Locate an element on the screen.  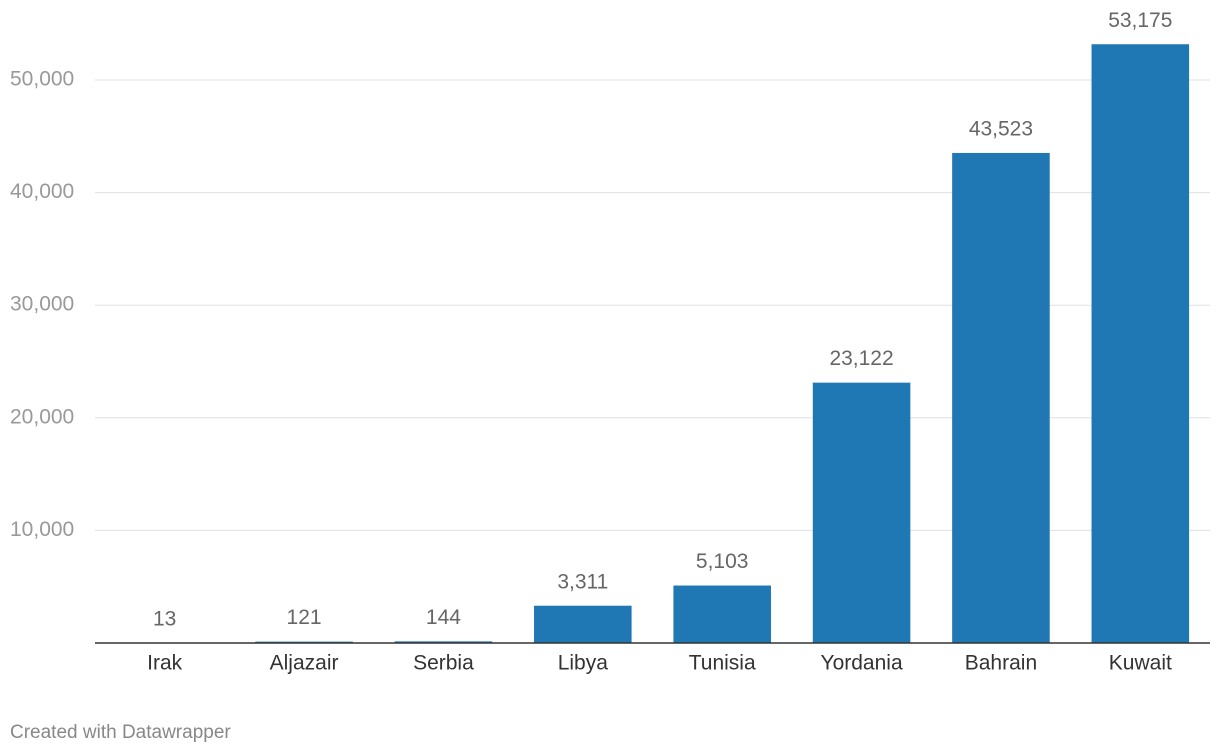
value-label: 53,175 is located at coordinates (1140, 20).